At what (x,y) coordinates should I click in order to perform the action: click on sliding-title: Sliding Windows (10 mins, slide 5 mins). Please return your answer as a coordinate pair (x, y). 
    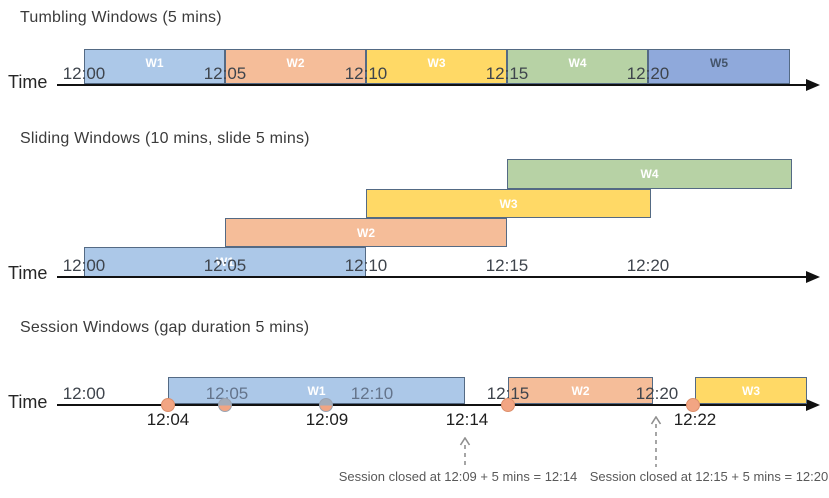
    Looking at the image, I should click on (165, 138).